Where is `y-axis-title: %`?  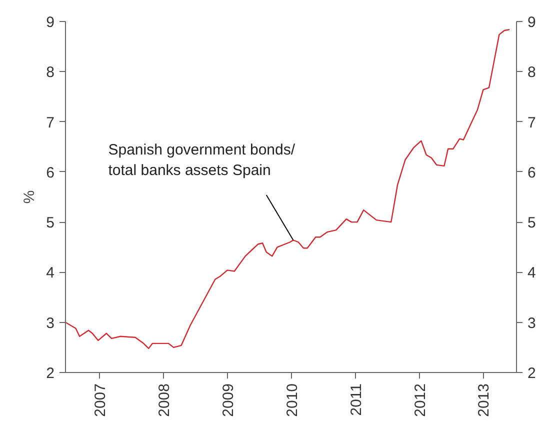 y-axis-title: % is located at coordinates (29, 197).